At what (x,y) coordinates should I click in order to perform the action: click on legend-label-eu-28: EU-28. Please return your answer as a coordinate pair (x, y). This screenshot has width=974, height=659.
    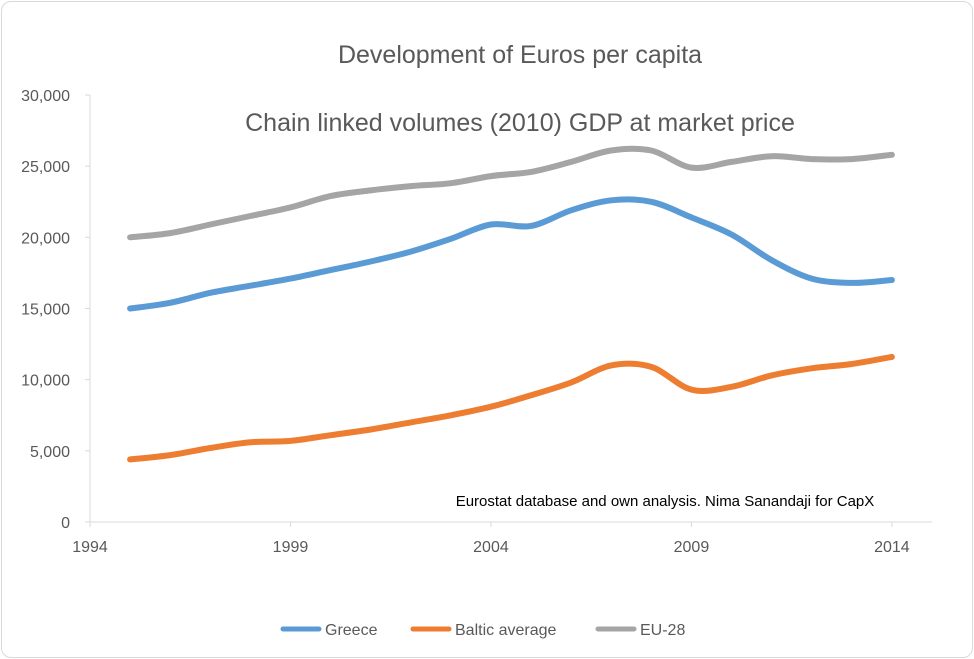
    Looking at the image, I should click on (662, 630).